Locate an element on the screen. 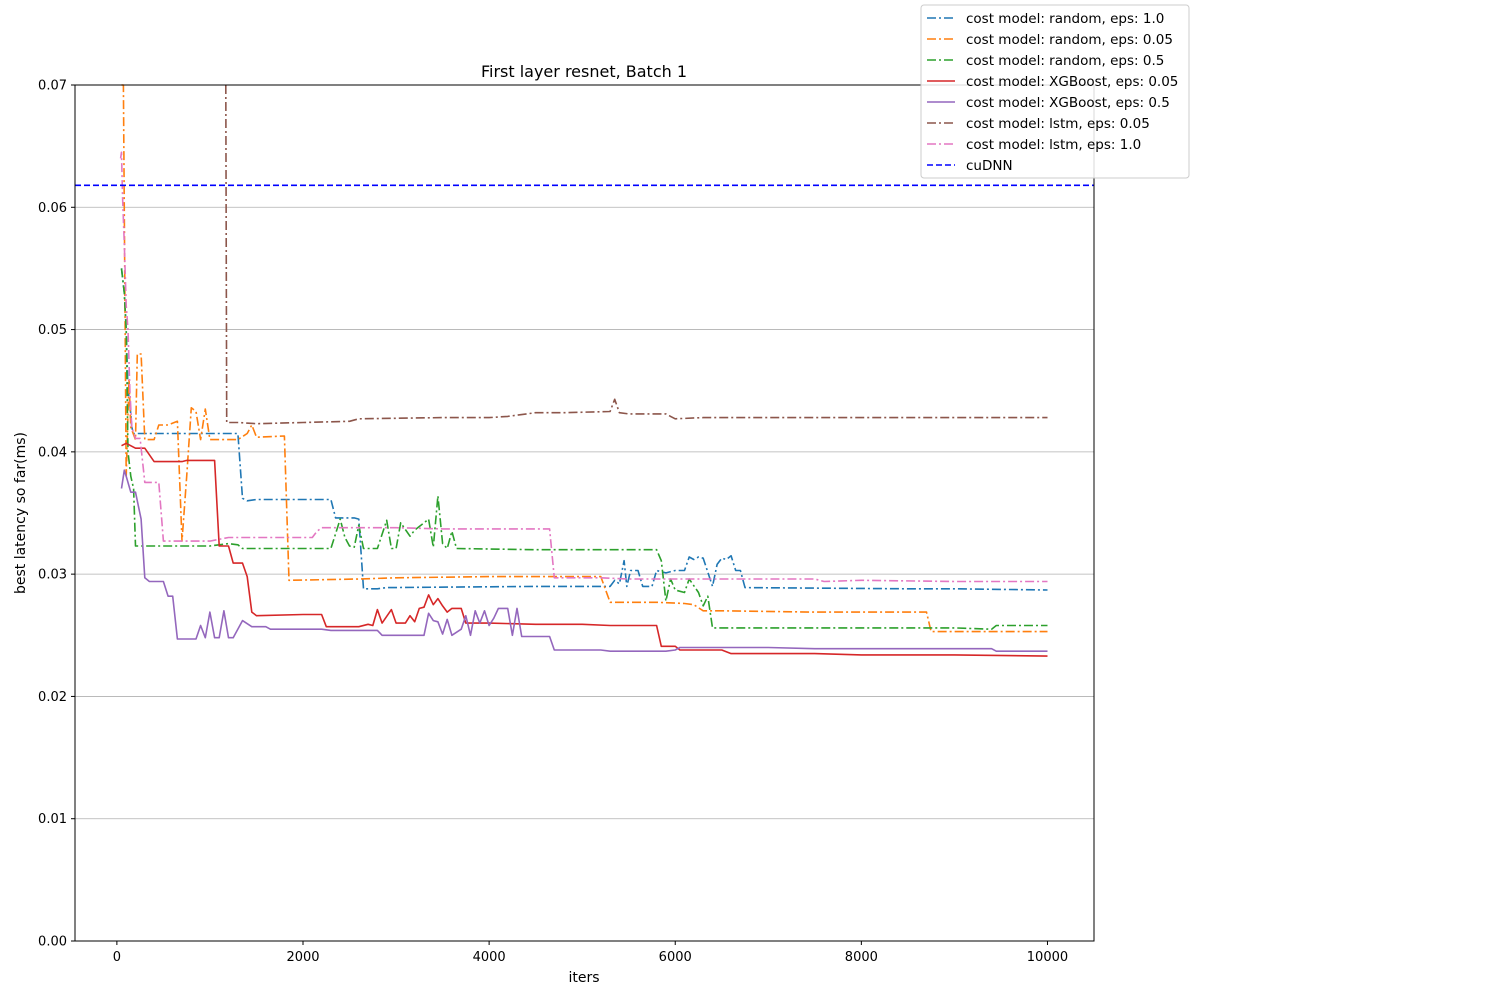 The height and width of the screenshot is (1000, 1500). y-tick-label: 0.07 is located at coordinates (52, 86).